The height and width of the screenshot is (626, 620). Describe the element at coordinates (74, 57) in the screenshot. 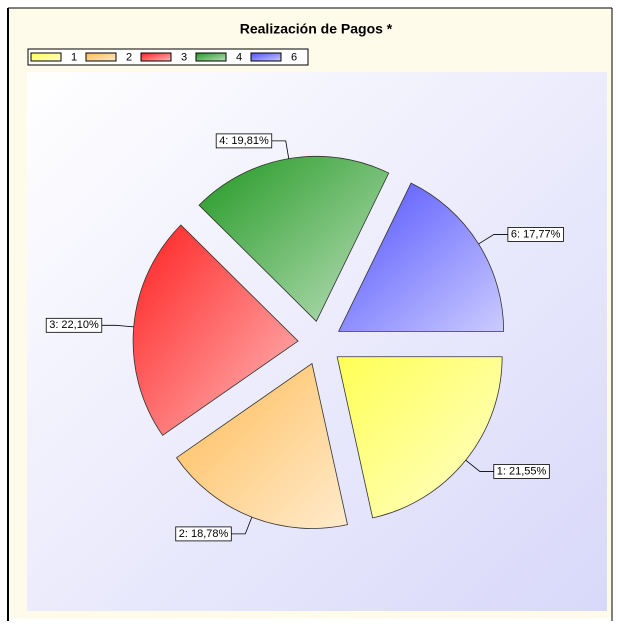

I see `legend-label: 1` at that location.